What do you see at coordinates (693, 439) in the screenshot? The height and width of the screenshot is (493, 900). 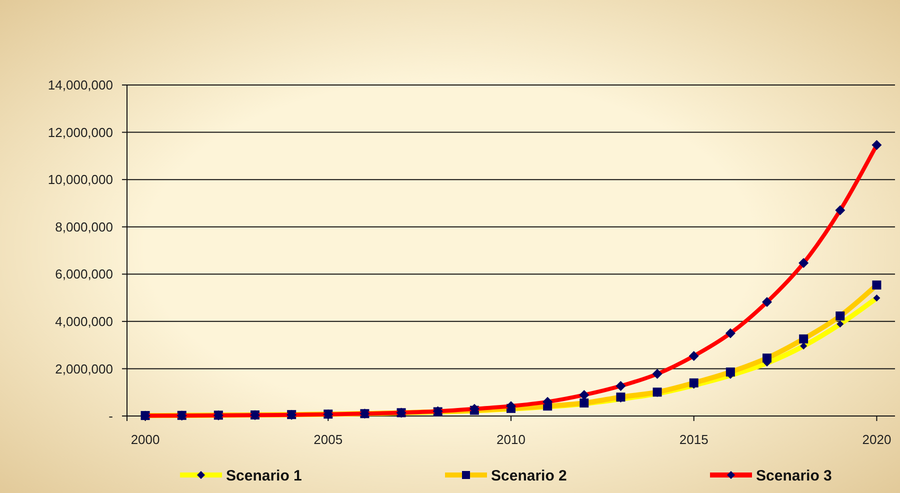 I see `x-tick-label: 2015` at bounding box center [693, 439].